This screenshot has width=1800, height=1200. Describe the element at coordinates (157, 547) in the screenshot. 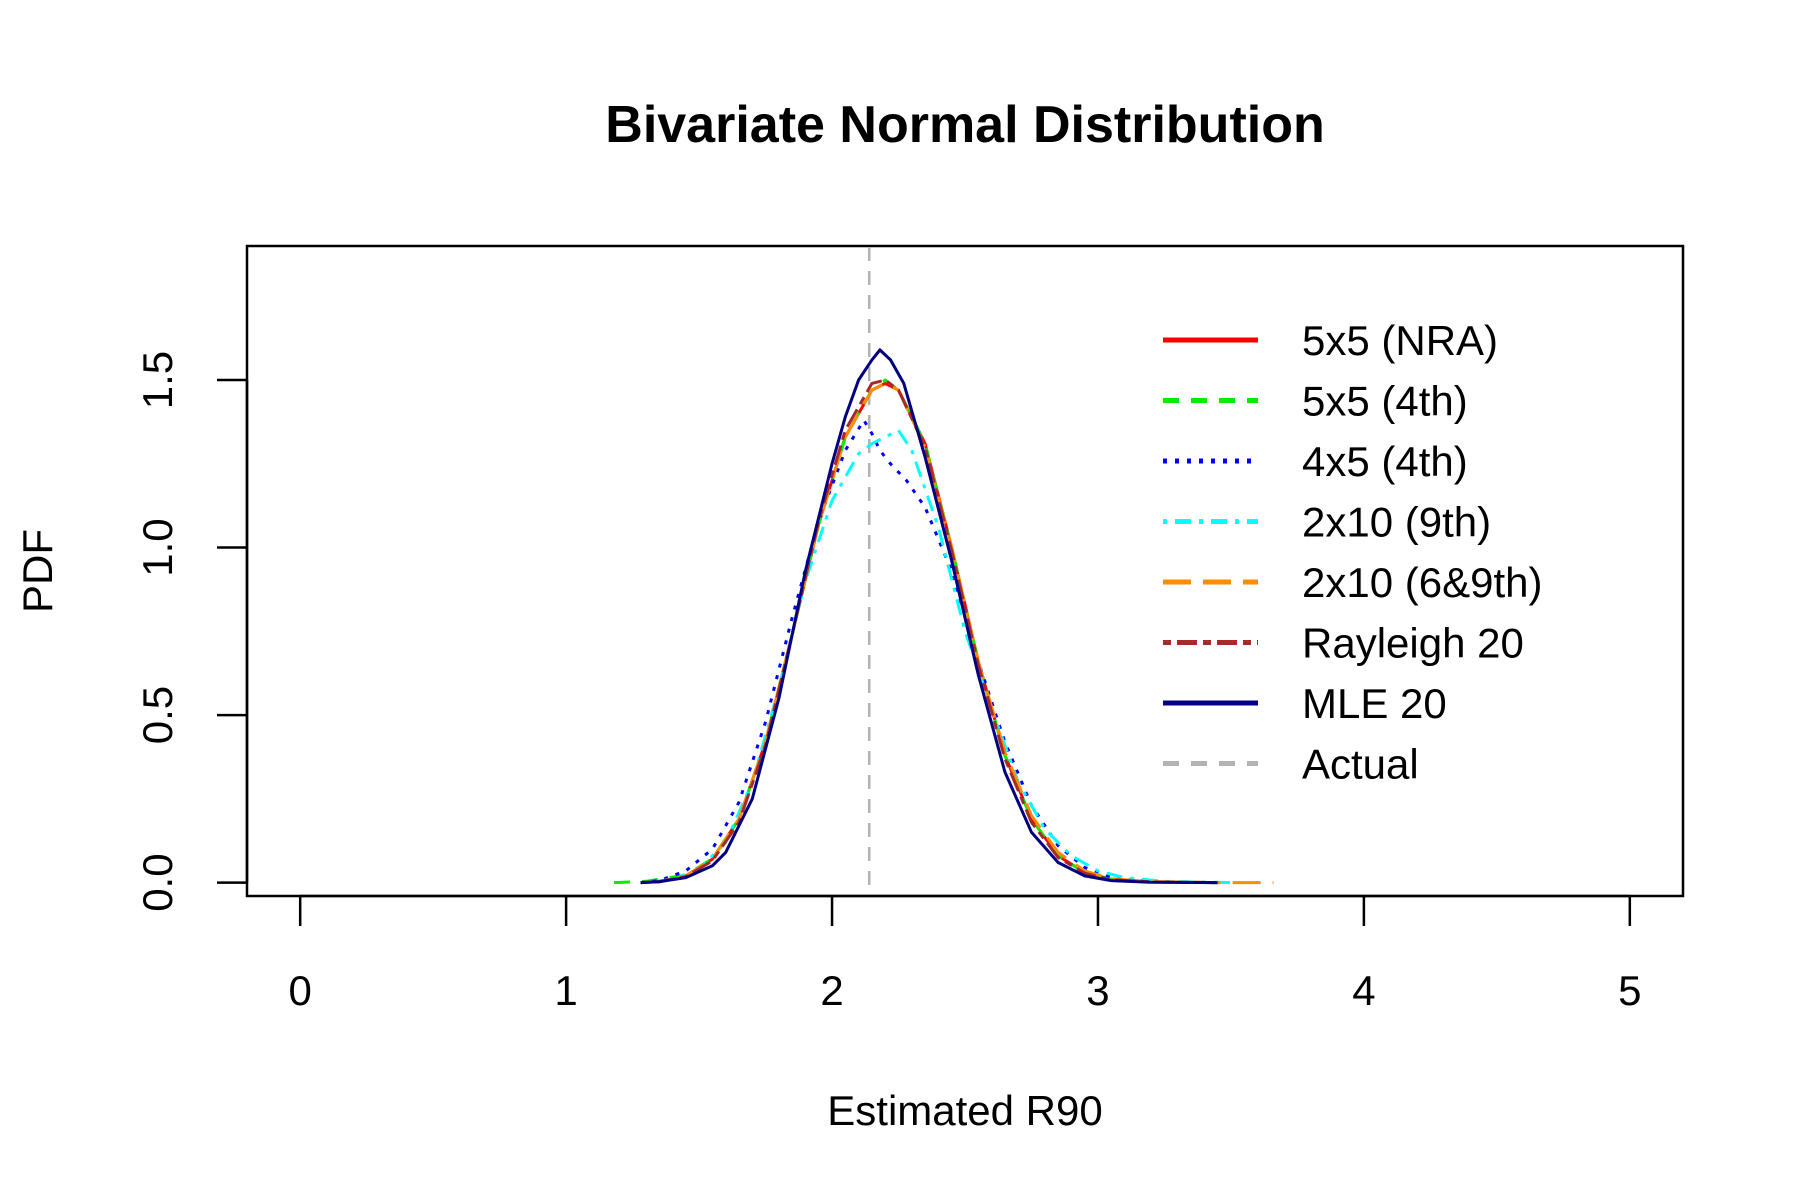

I see `y-tick-label: 1.0` at that location.